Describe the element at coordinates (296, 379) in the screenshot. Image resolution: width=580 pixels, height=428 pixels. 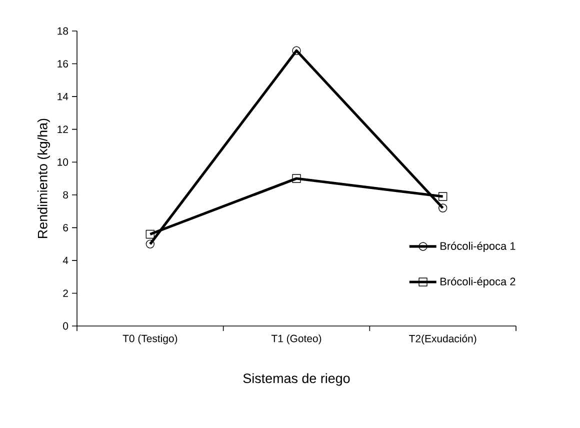
I see `x-axis-title: Sistemas de riego` at that location.